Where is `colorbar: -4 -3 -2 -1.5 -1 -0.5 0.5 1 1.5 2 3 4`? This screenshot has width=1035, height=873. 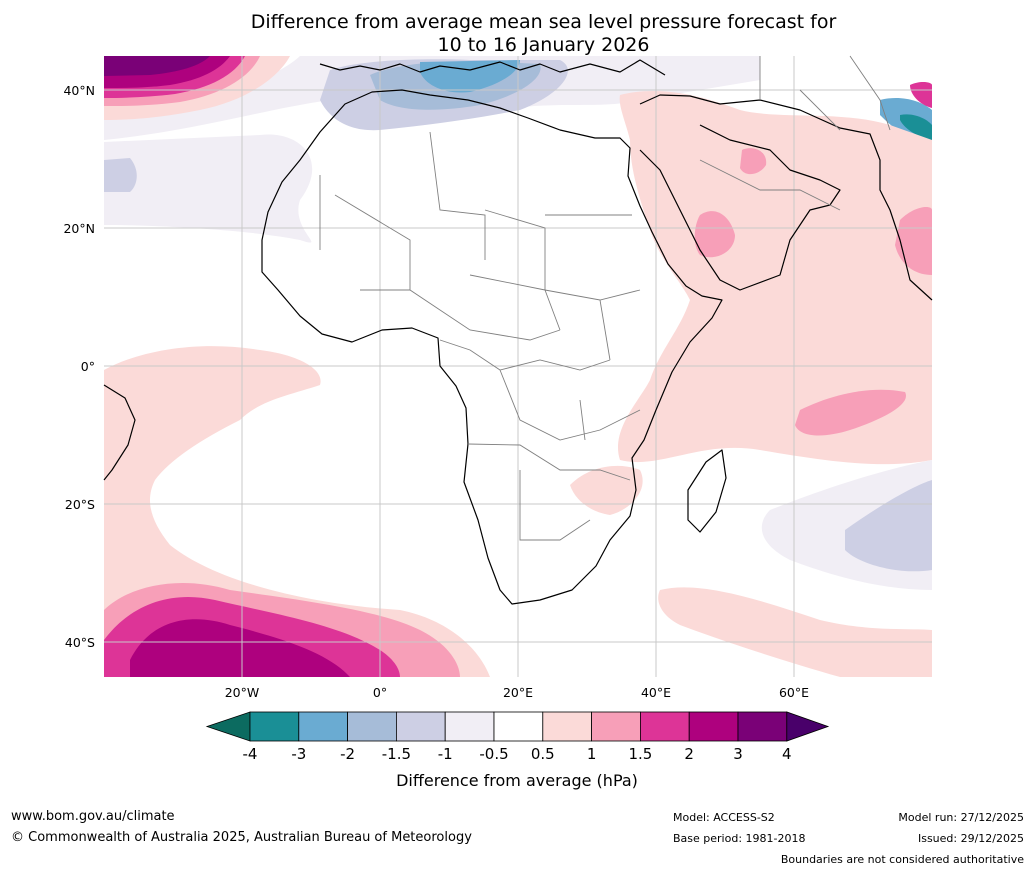
colorbar: -4 -3 -2 -1.5 -1 -0.5 0.5 1 1.5 2 3 4 is located at coordinates (517, 737).